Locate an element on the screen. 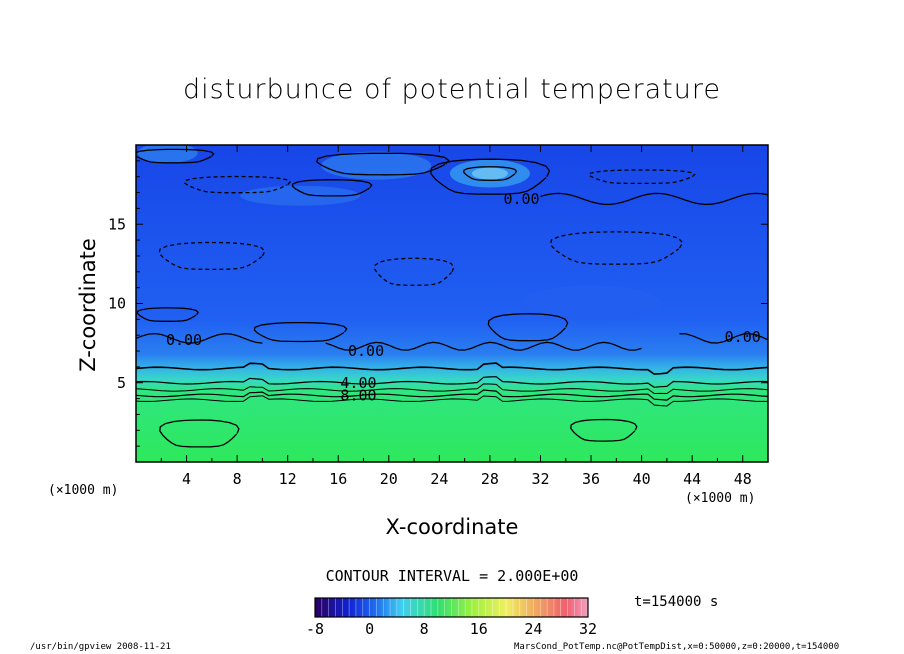 The image size is (904, 654). colorbar-tick-label: 16 is located at coordinates (479, 629).